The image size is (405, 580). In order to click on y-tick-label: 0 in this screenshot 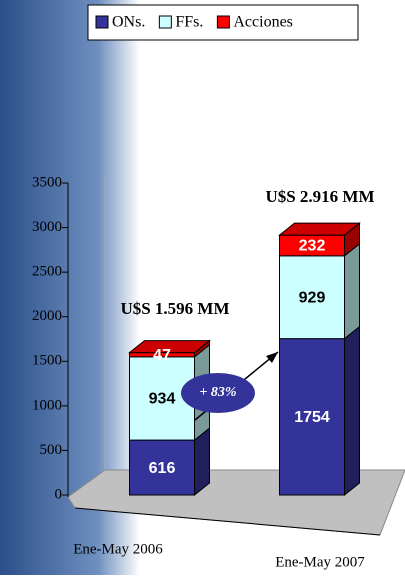, I will do `click(59, 494)`.